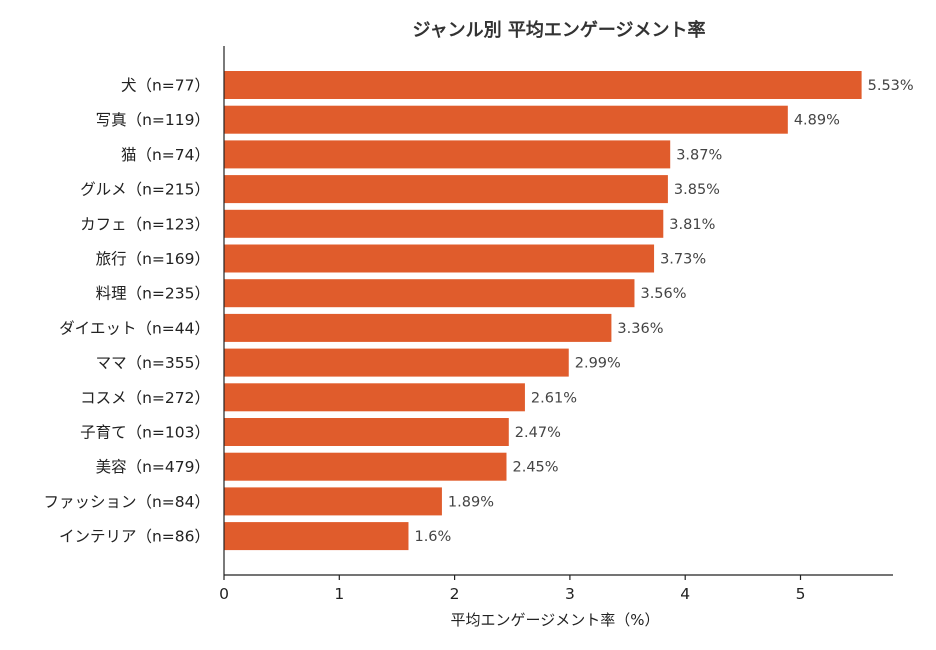  What do you see at coordinates (224, 594) in the screenshot?
I see `x-tick-label: 0` at bounding box center [224, 594].